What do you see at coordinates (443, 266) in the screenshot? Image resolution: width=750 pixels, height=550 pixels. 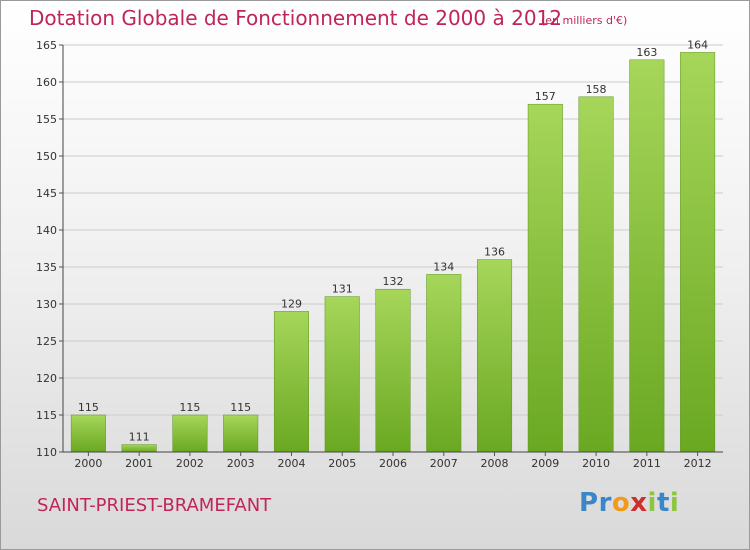 I see `value-label-2007: 134` at bounding box center [443, 266].